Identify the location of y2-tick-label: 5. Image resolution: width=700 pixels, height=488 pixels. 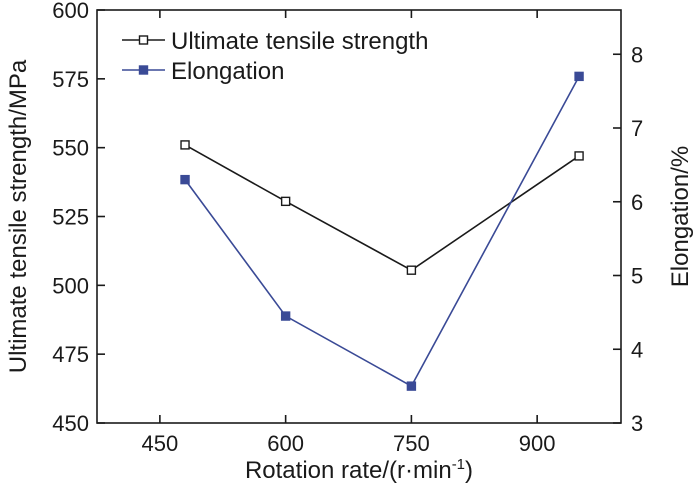
(637, 276).